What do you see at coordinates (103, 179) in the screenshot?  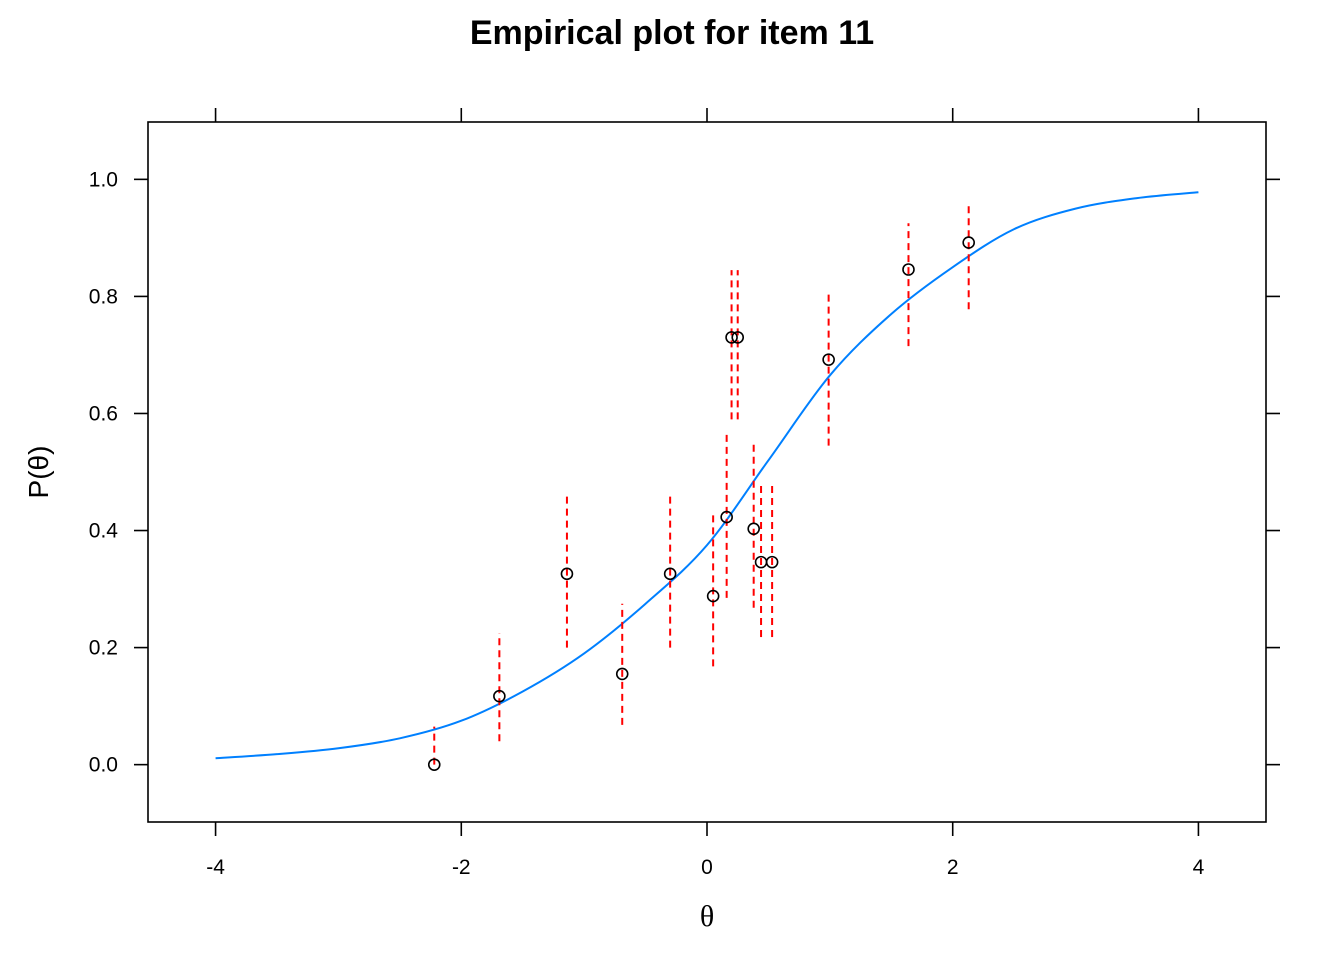 I see `y-tick-label: 1.0` at bounding box center [103, 179].